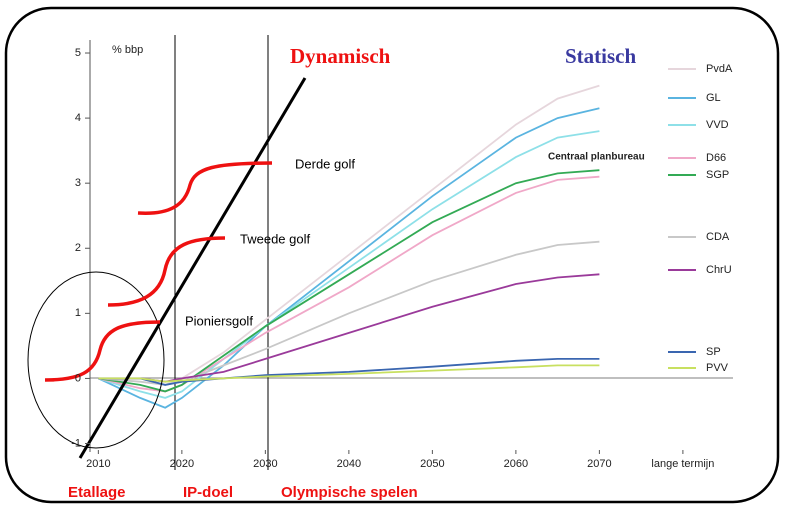 The height and width of the screenshot is (508, 785). Describe the element at coordinates (432, 464) in the screenshot. I see `x-tick-label: 2050` at that location.